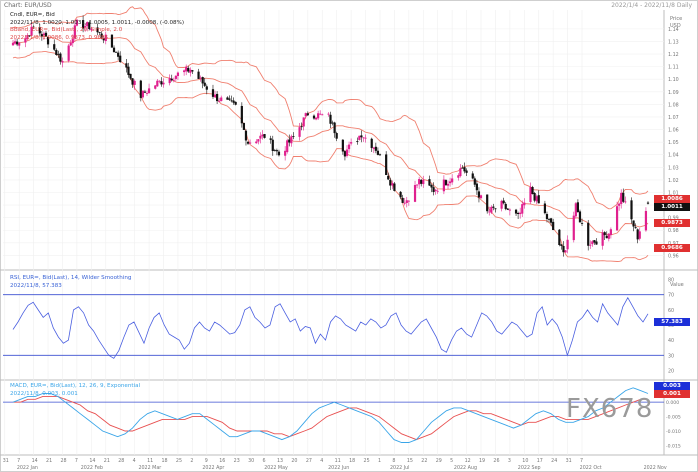  What do you see at coordinates (213, 468) in the screenshot?
I see `x-month-label: 2022 Apr` at bounding box center [213, 468].